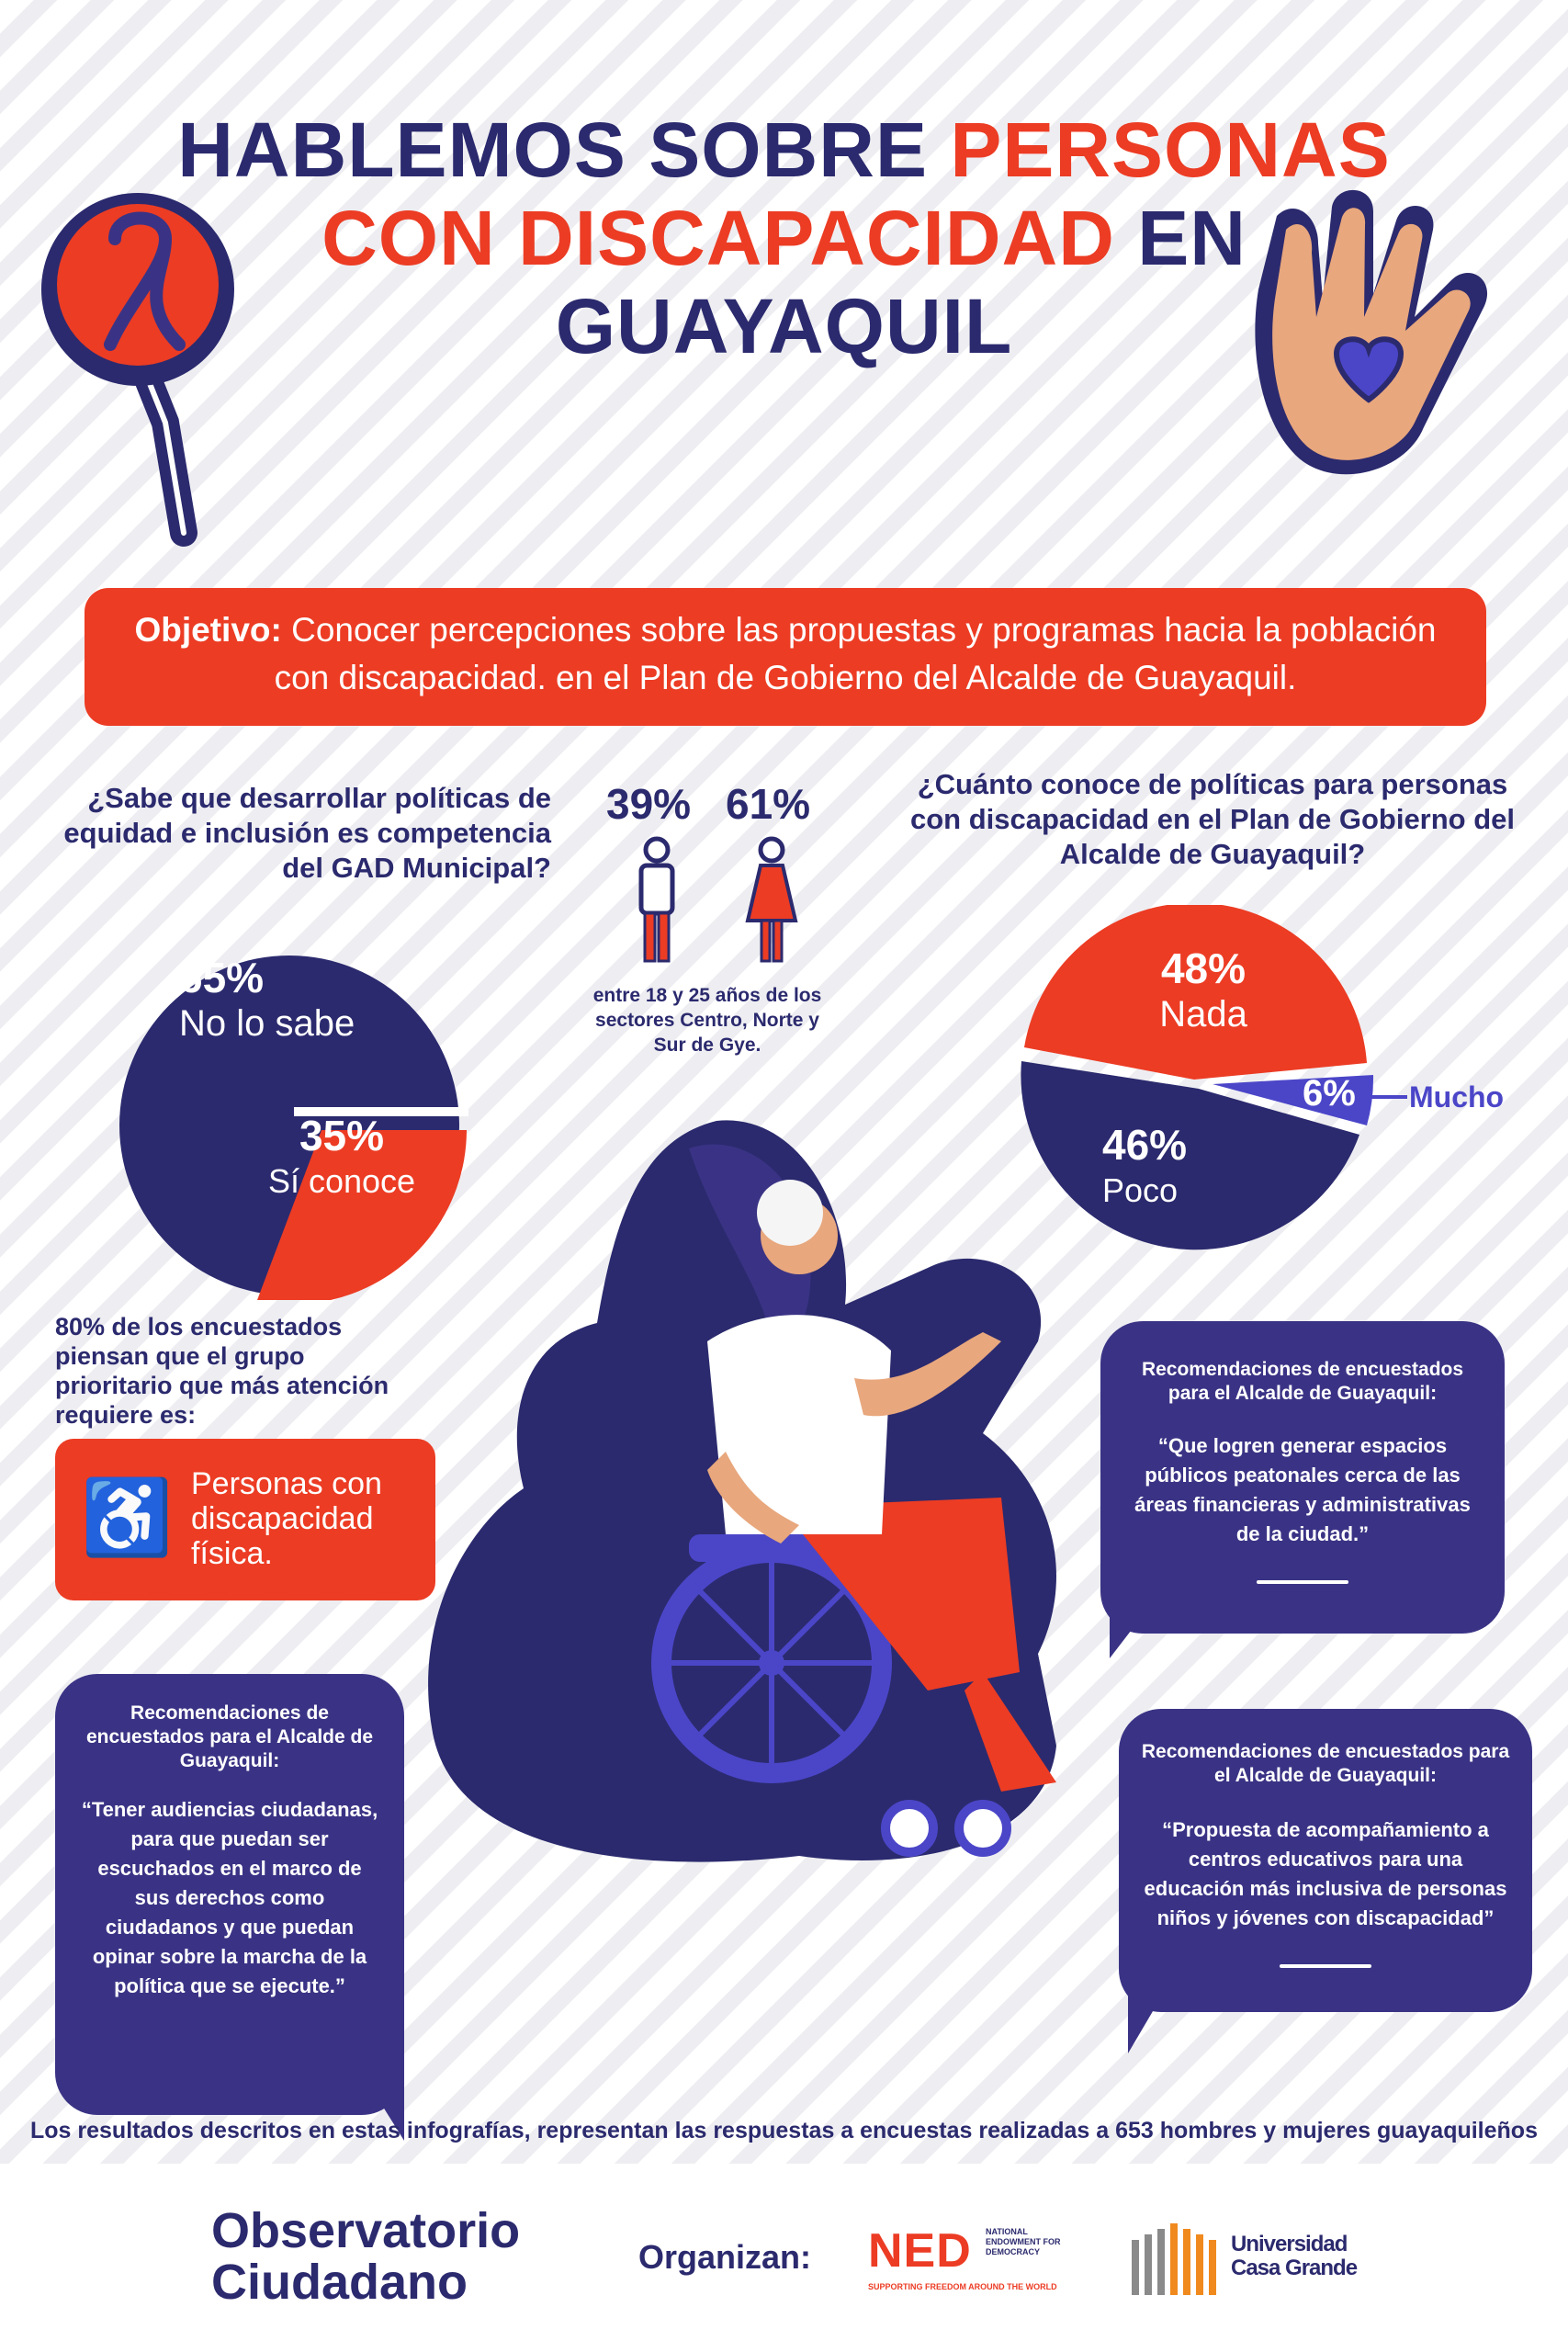  Describe the element at coordinates (342, 1156) in the screenshot. I see `q1-label-si-conoce: 35% Sí conoce` at that location.